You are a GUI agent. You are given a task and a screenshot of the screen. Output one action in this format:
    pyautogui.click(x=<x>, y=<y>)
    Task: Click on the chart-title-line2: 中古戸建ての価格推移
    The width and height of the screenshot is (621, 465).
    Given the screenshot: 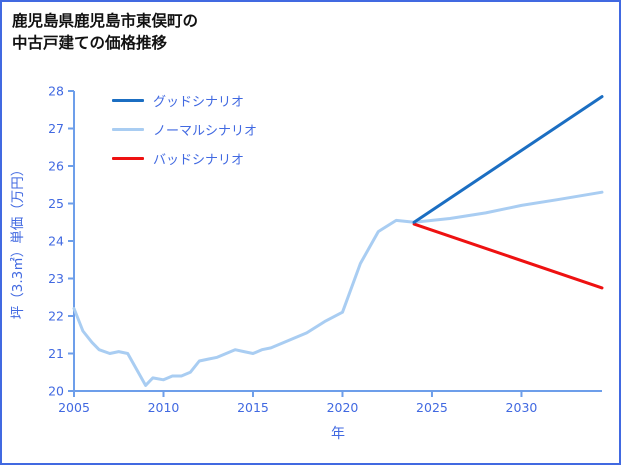 What is the action you would take?
    pyautogui.click(x=90, y=43)
    